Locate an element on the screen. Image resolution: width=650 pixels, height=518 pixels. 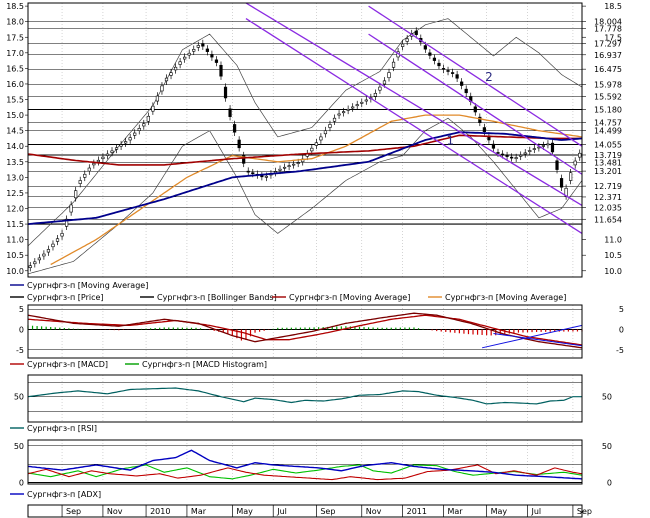
adx-line is located at coordinates (305, 464).